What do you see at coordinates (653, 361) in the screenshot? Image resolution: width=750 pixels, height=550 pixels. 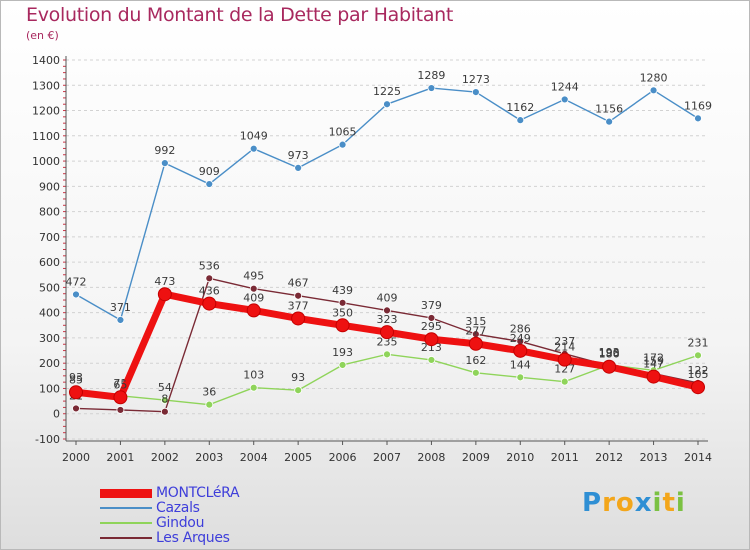 I see `data-label-les-arques: 159` at bounding box center [653, 361].